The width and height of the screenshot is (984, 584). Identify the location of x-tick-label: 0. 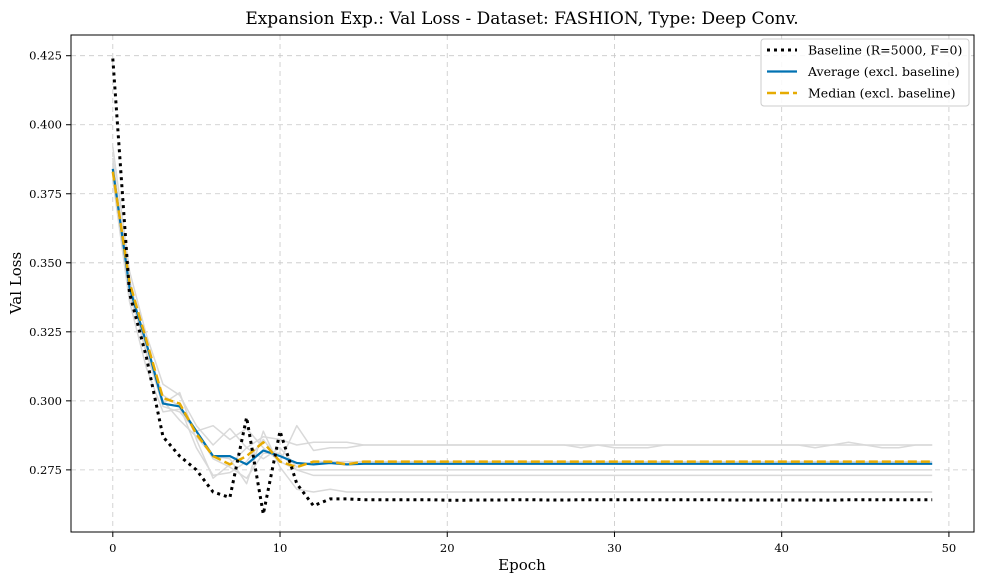
(112, 548).